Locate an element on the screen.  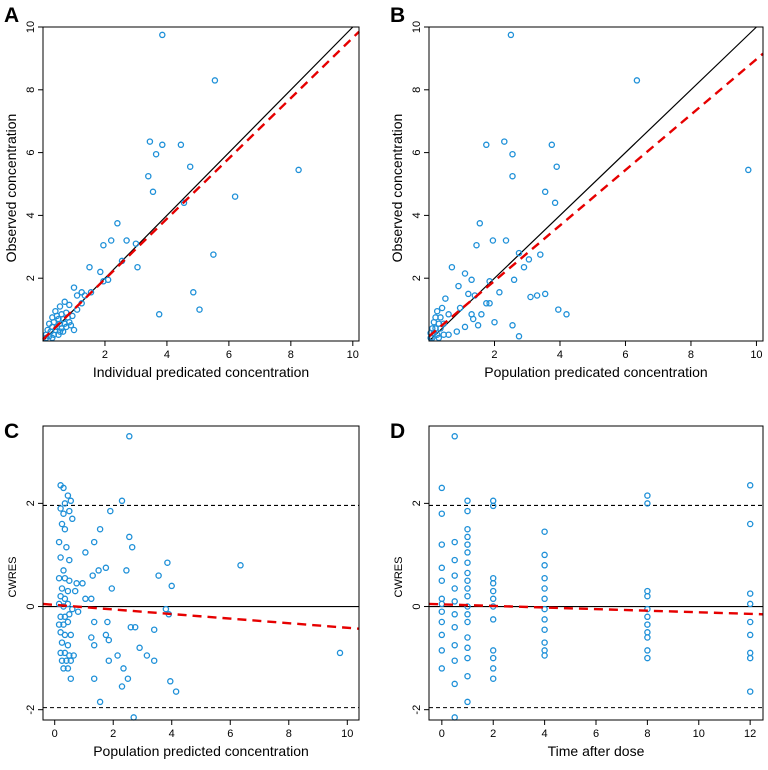
x-tick-label: 2 is located at coordinates (113, 734).